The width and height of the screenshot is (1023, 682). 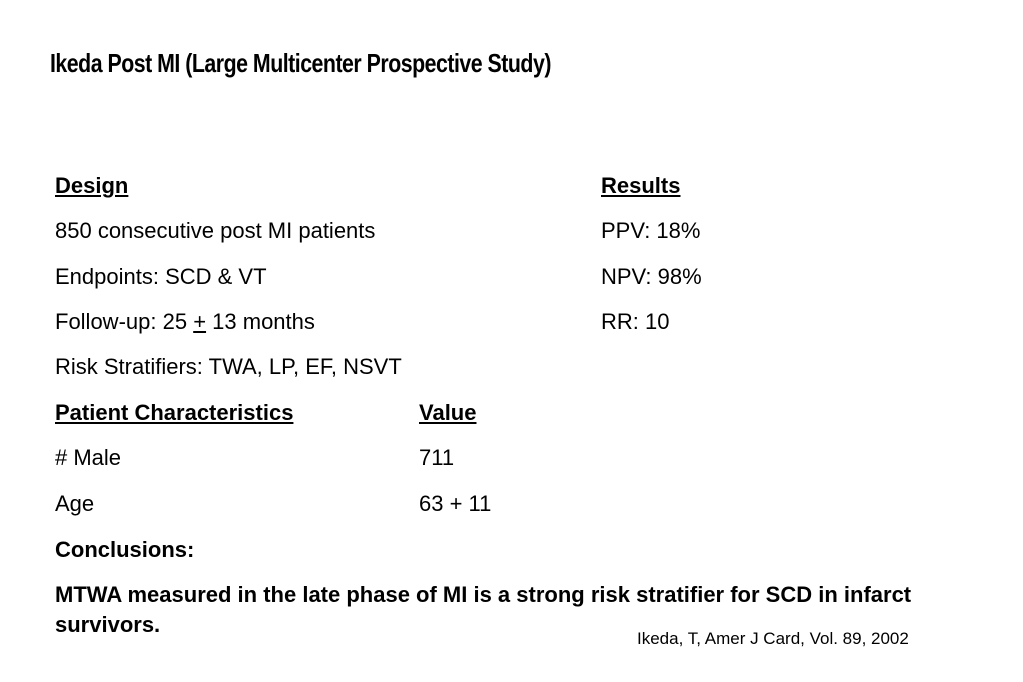 I want to click on followup-prefix: Follow-up: 25, so click(x=124, y=321).